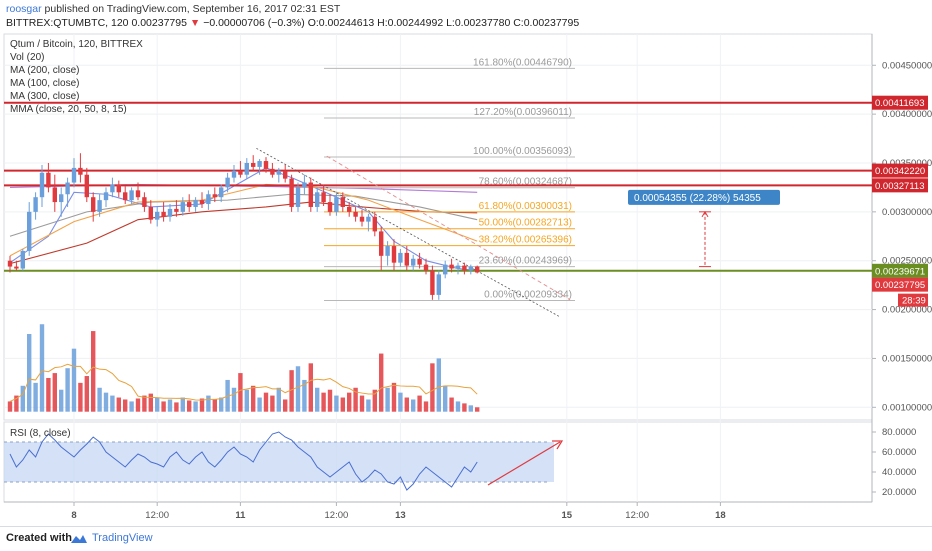 The width and height of the screenshot is (932, 551). What do you see at coordinates (907, 261) in the screenshot?
I see `price-tick-label: 0.00250000` at bounding box center [907, 261].